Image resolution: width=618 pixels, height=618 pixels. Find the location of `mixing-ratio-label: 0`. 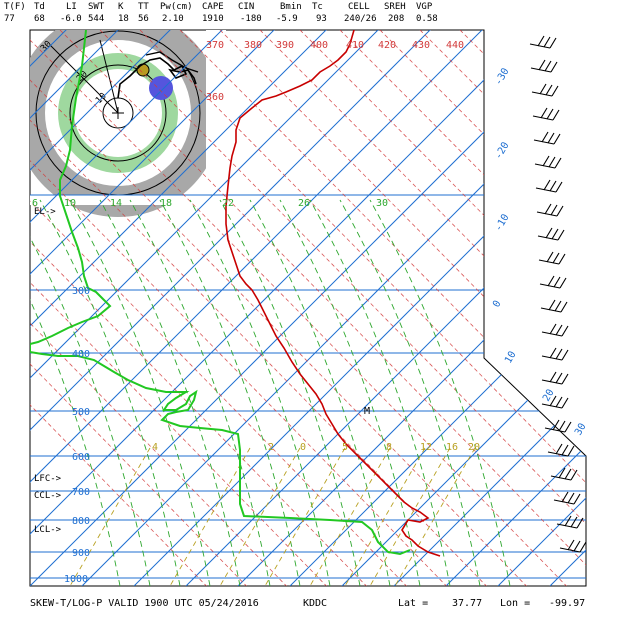

mixing-ratio-label: 0 is located at coordinates (303, 447).